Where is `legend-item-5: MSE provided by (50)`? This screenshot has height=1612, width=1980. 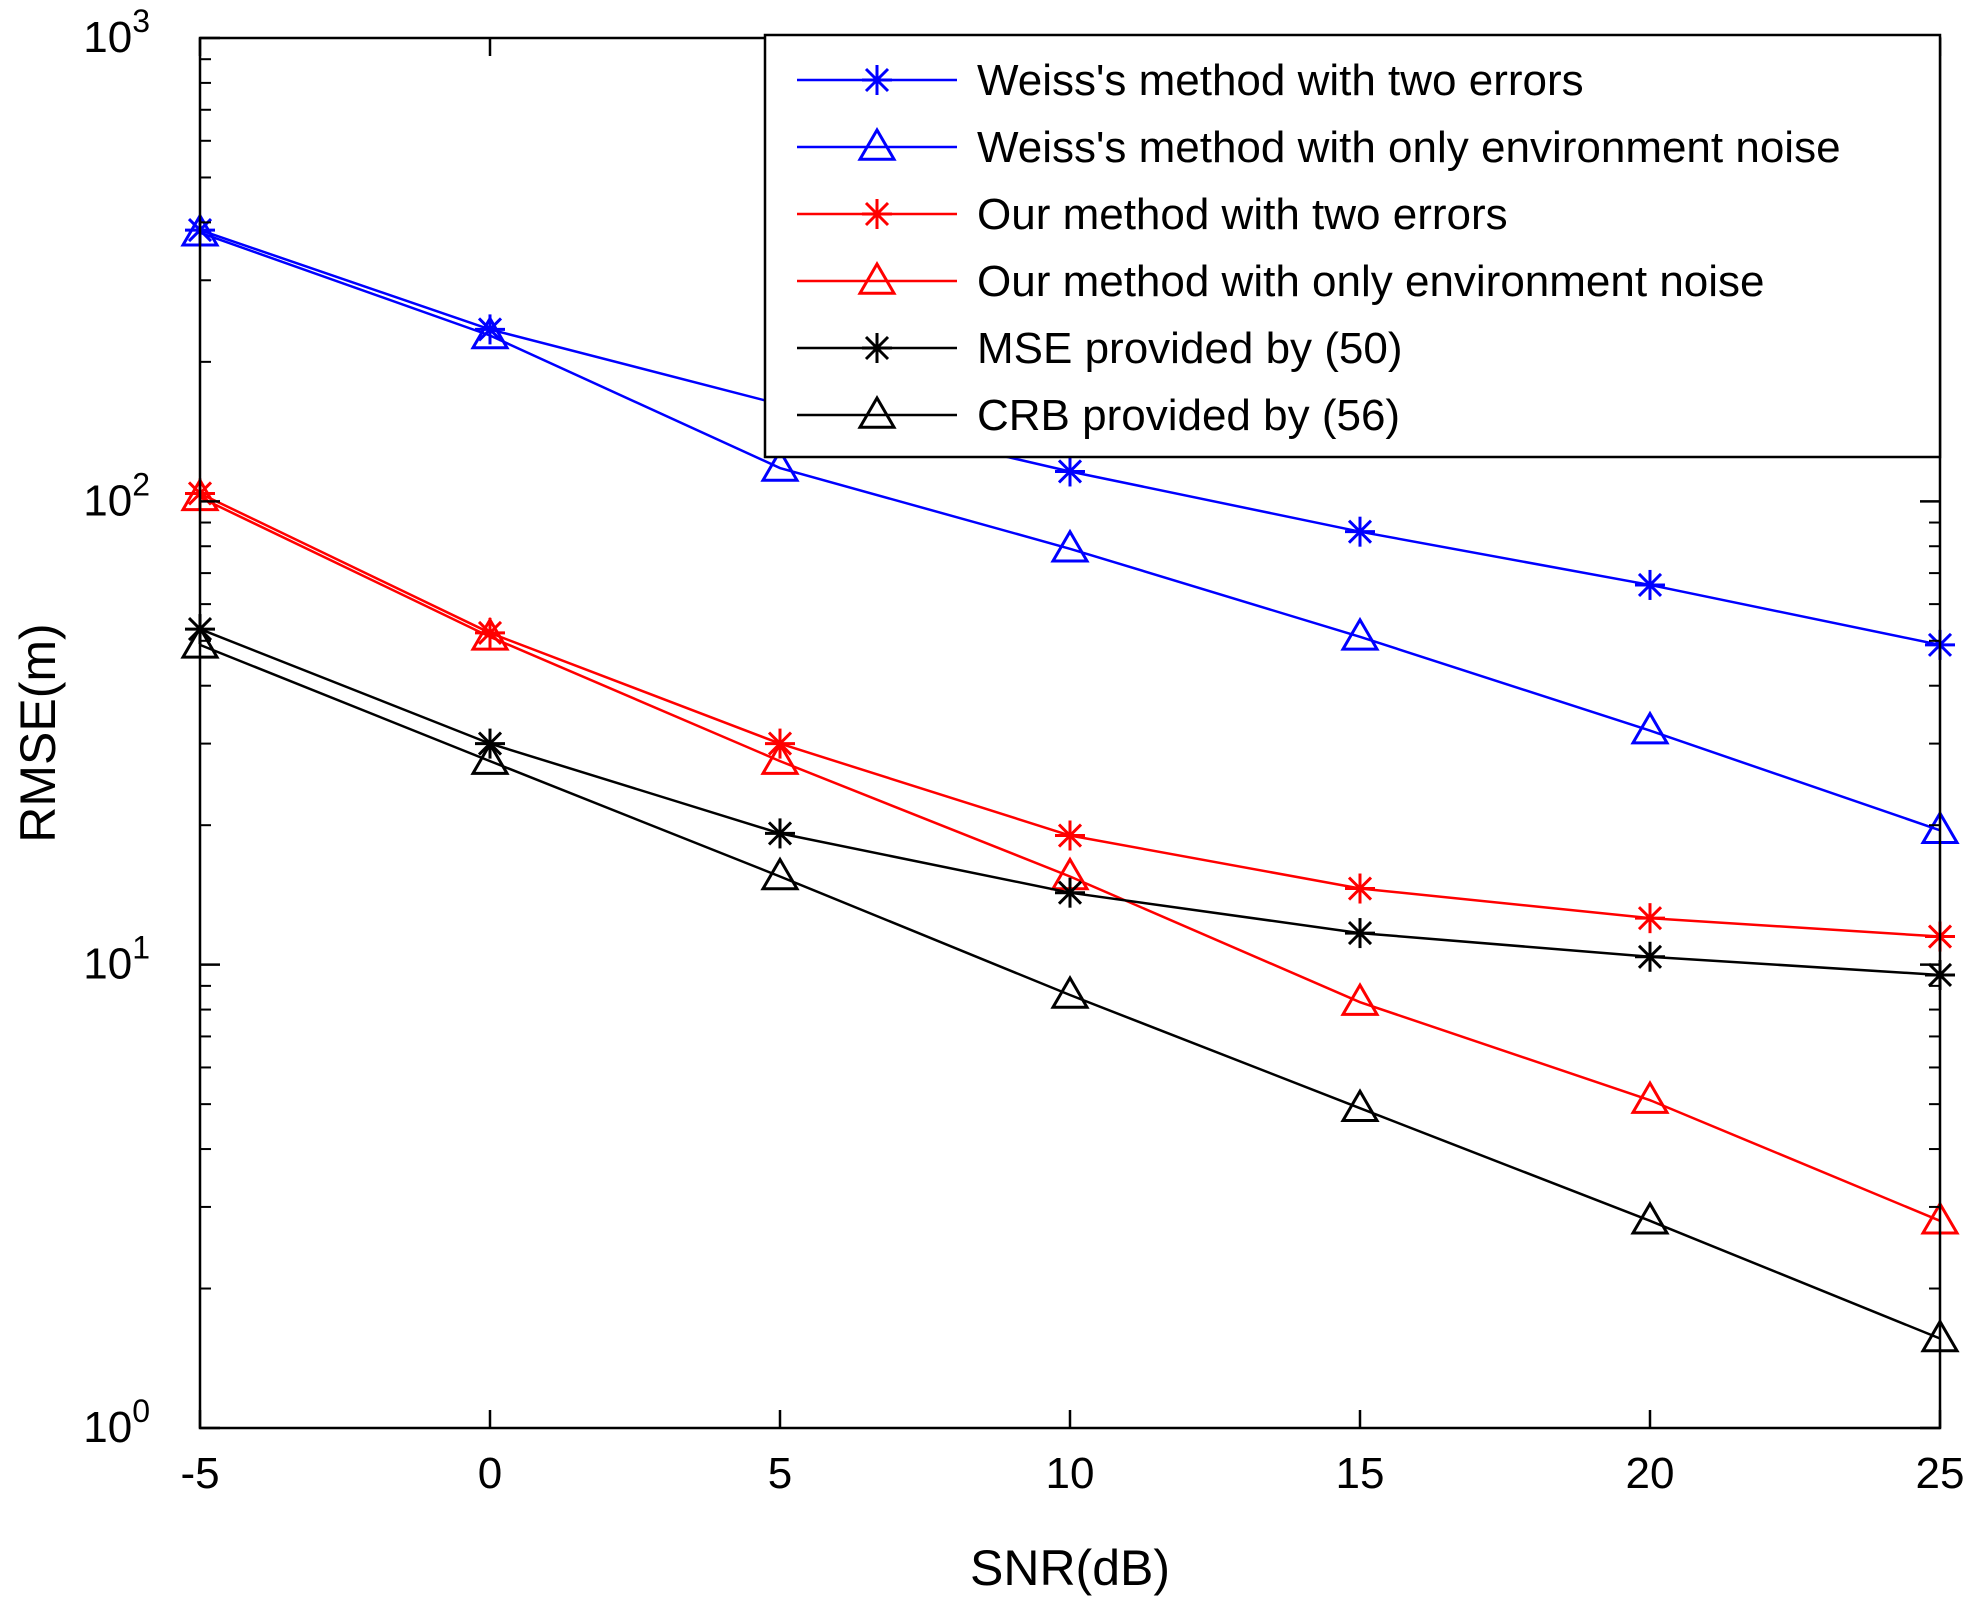
legend-item-5: MSE provided by (50) is located at coordinates (1100, 348).